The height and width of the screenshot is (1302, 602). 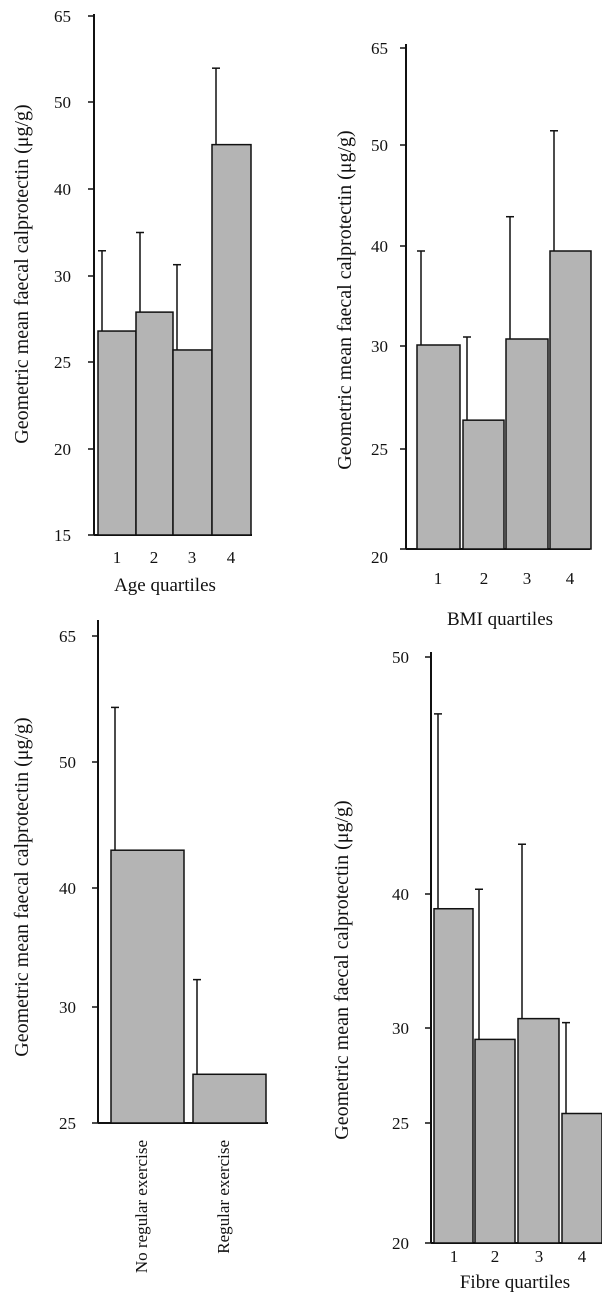 What do you see at coordinates (379, 303) in the screenshot?
I see `y-tick-labels: 20 25 30 40 50 65` at bounding box center [379, 303].